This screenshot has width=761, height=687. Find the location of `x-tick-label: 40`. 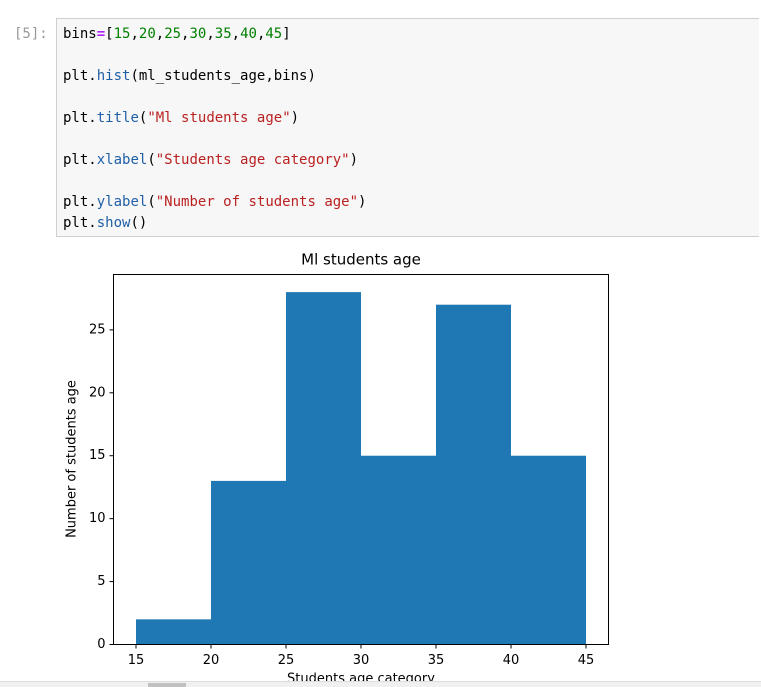

x-tick-label: 40 is located at coordinates (511, 660).